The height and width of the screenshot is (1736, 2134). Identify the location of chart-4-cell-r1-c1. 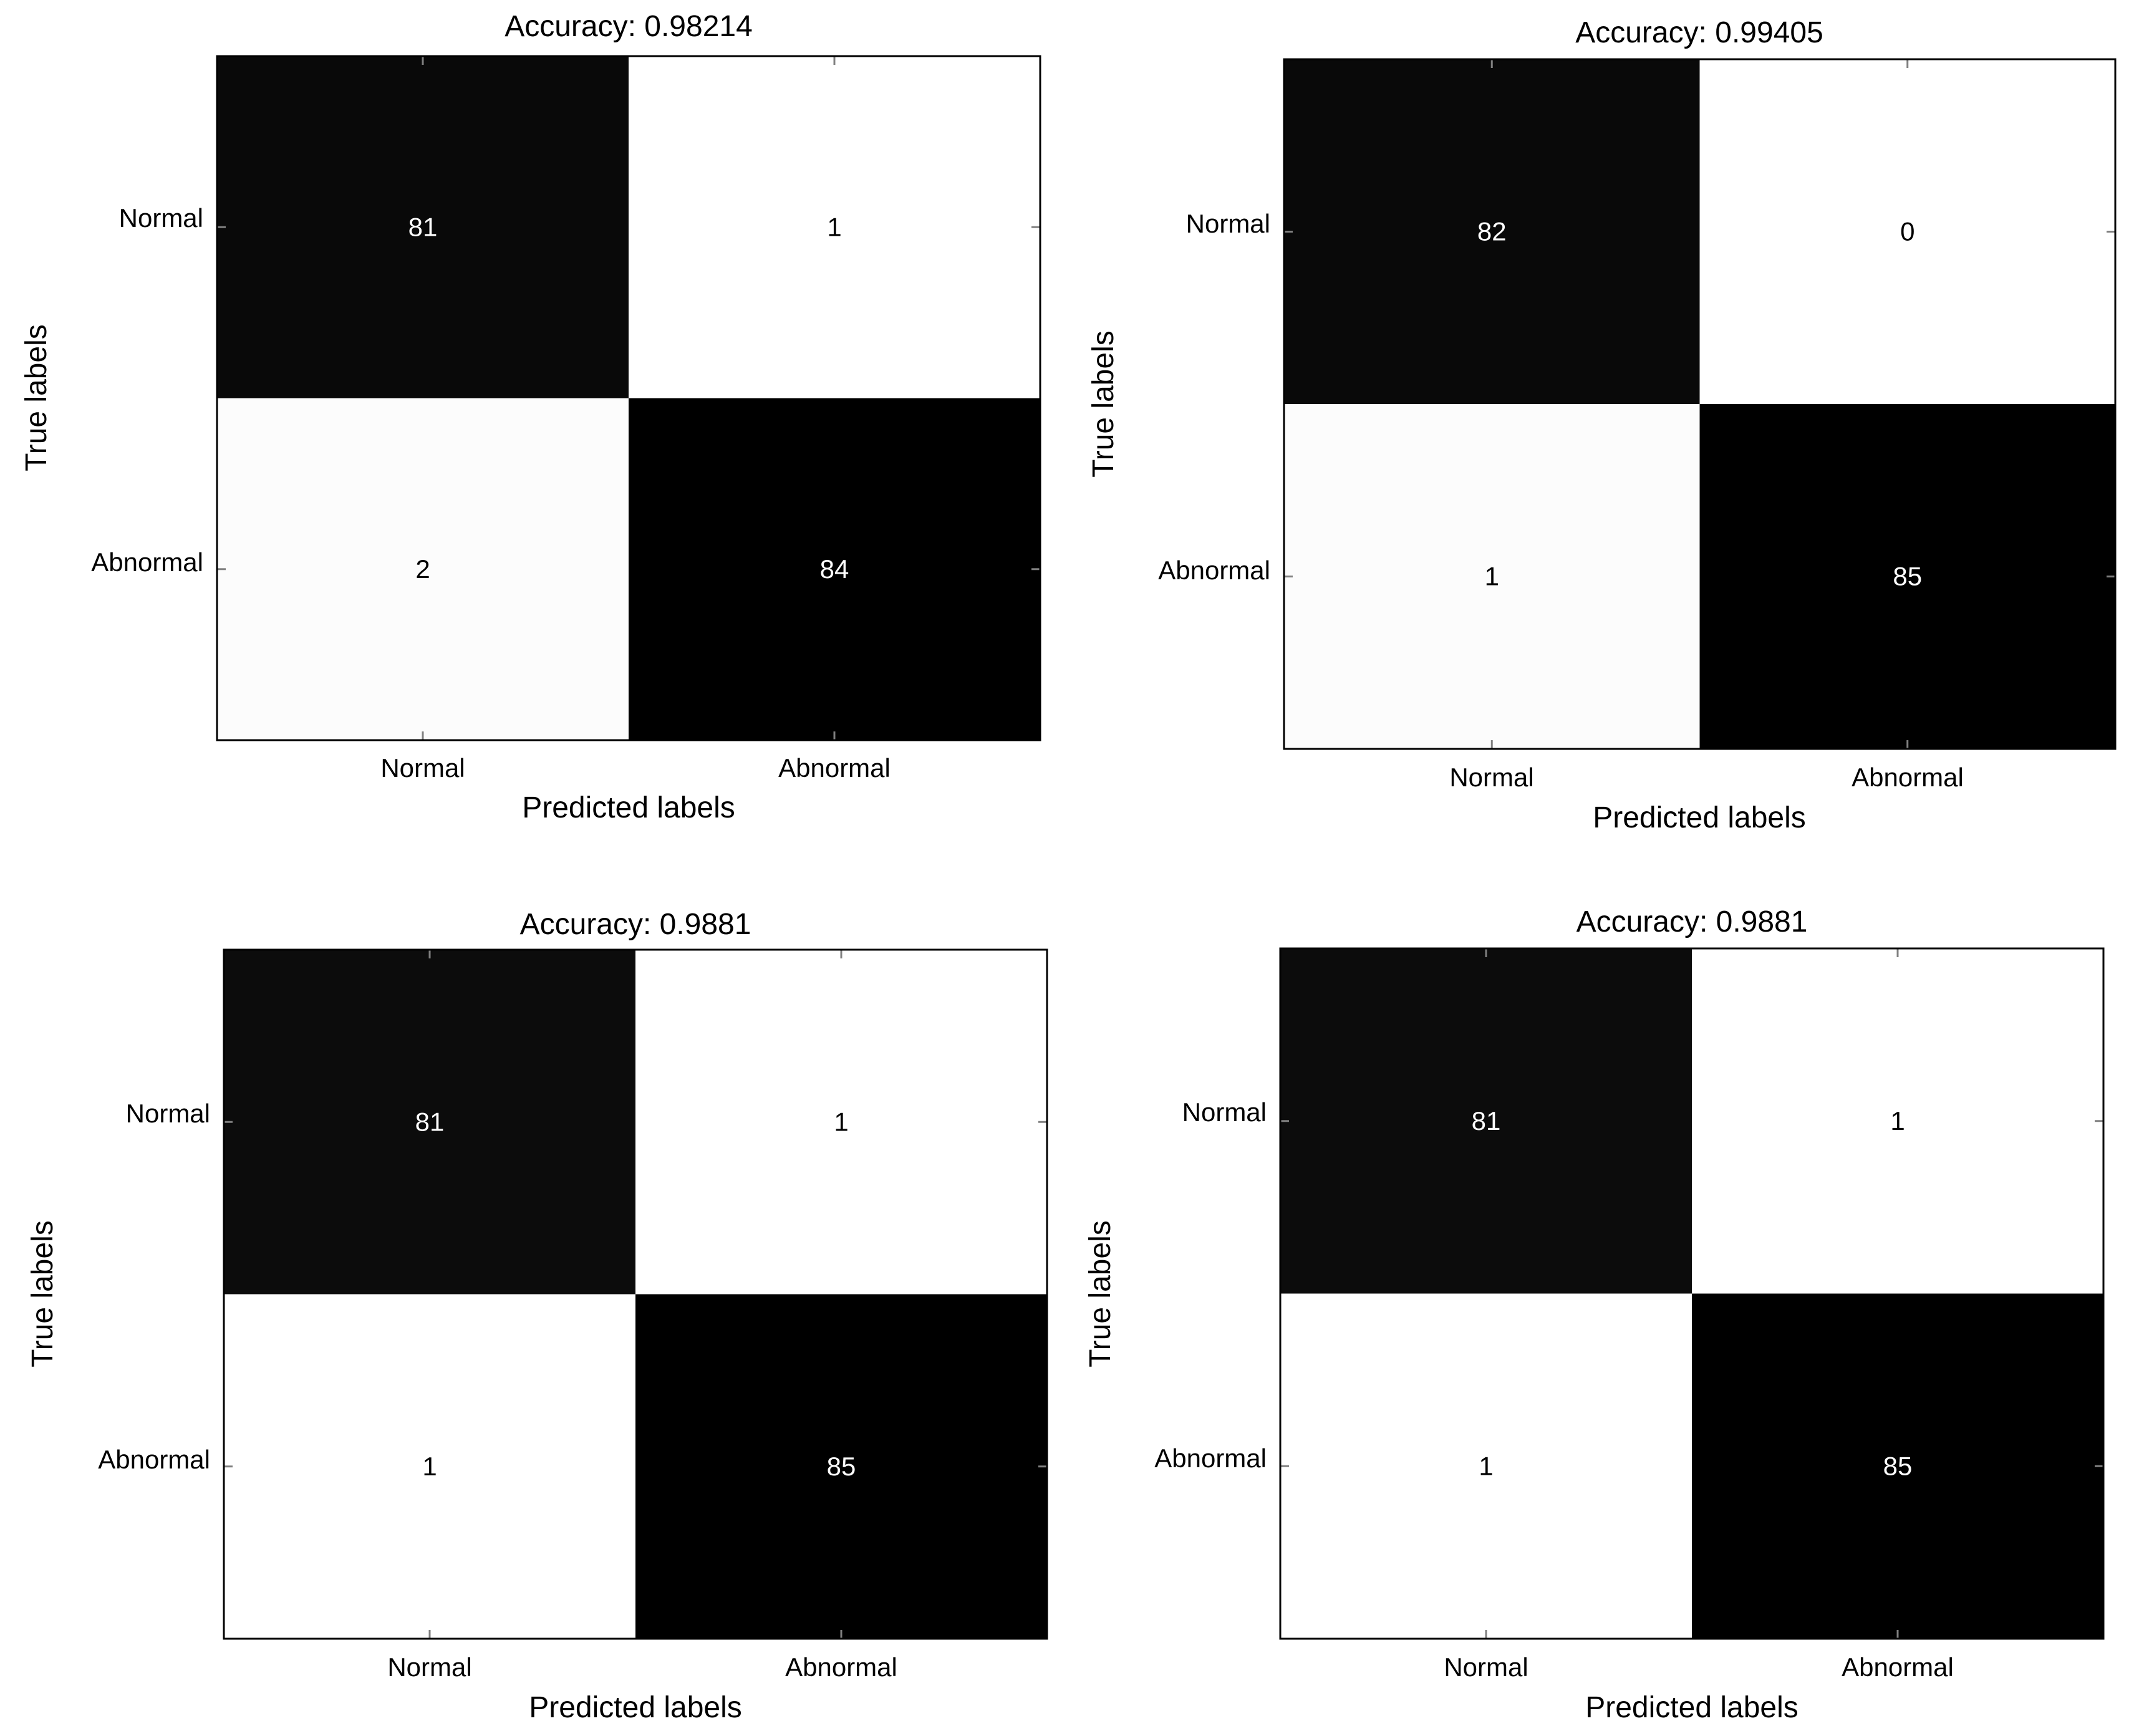
(1898, 1466).